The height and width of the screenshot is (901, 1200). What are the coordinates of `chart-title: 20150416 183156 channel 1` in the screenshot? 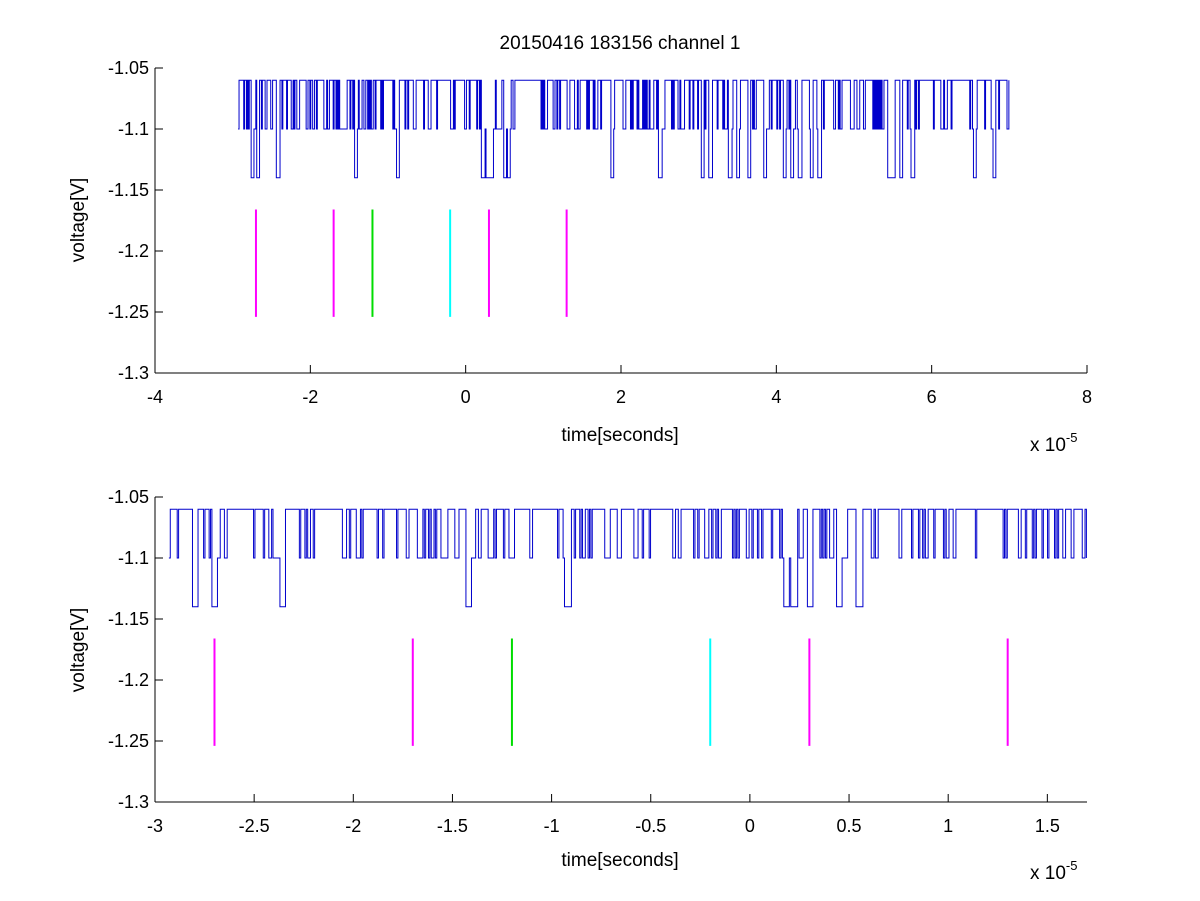 It's located at (620, 43).